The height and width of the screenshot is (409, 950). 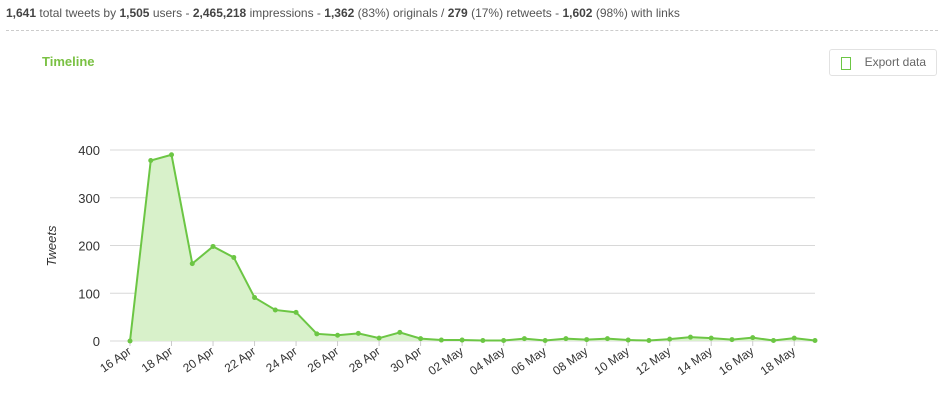 What do you see at coordinates (457, 13) in the screenshot?
I see `summary-number: 279` at bounding box center [457, 13].